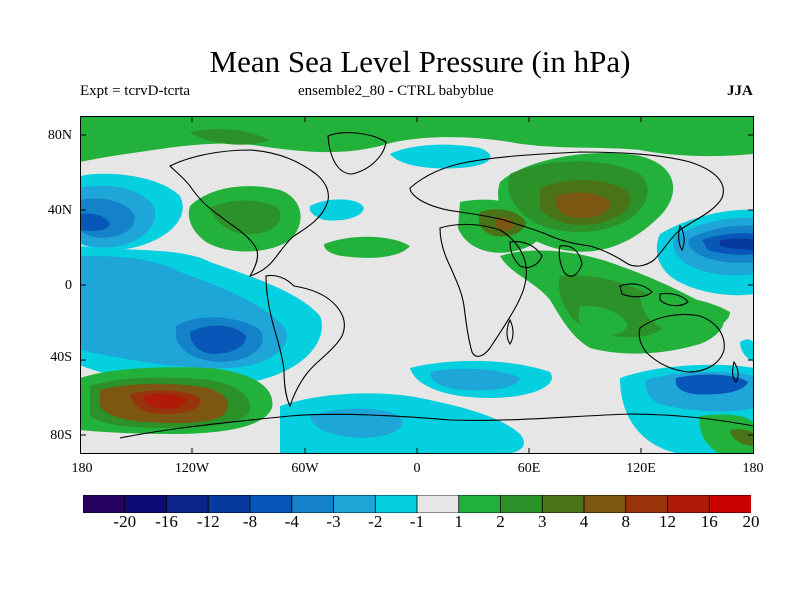  I want to click on colorbar-label: 1, so click(459, 521).